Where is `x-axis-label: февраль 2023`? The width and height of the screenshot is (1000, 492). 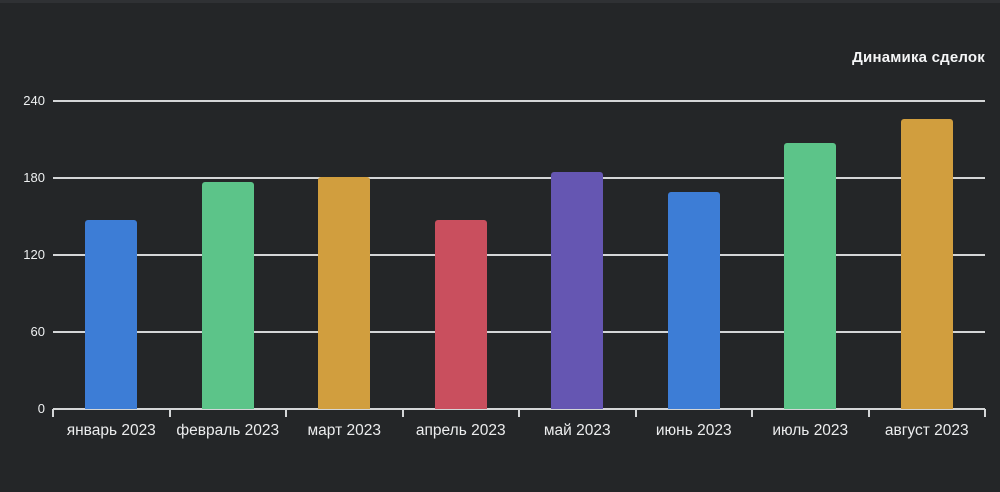
x-axis-label: февраль 2023 is located at coordinates (228, 430).